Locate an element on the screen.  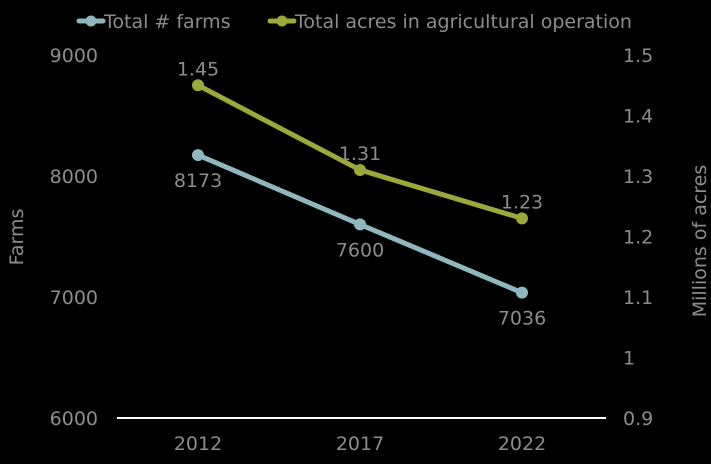
y-left-axis-title: Farms is located at coordinates (17, 237).